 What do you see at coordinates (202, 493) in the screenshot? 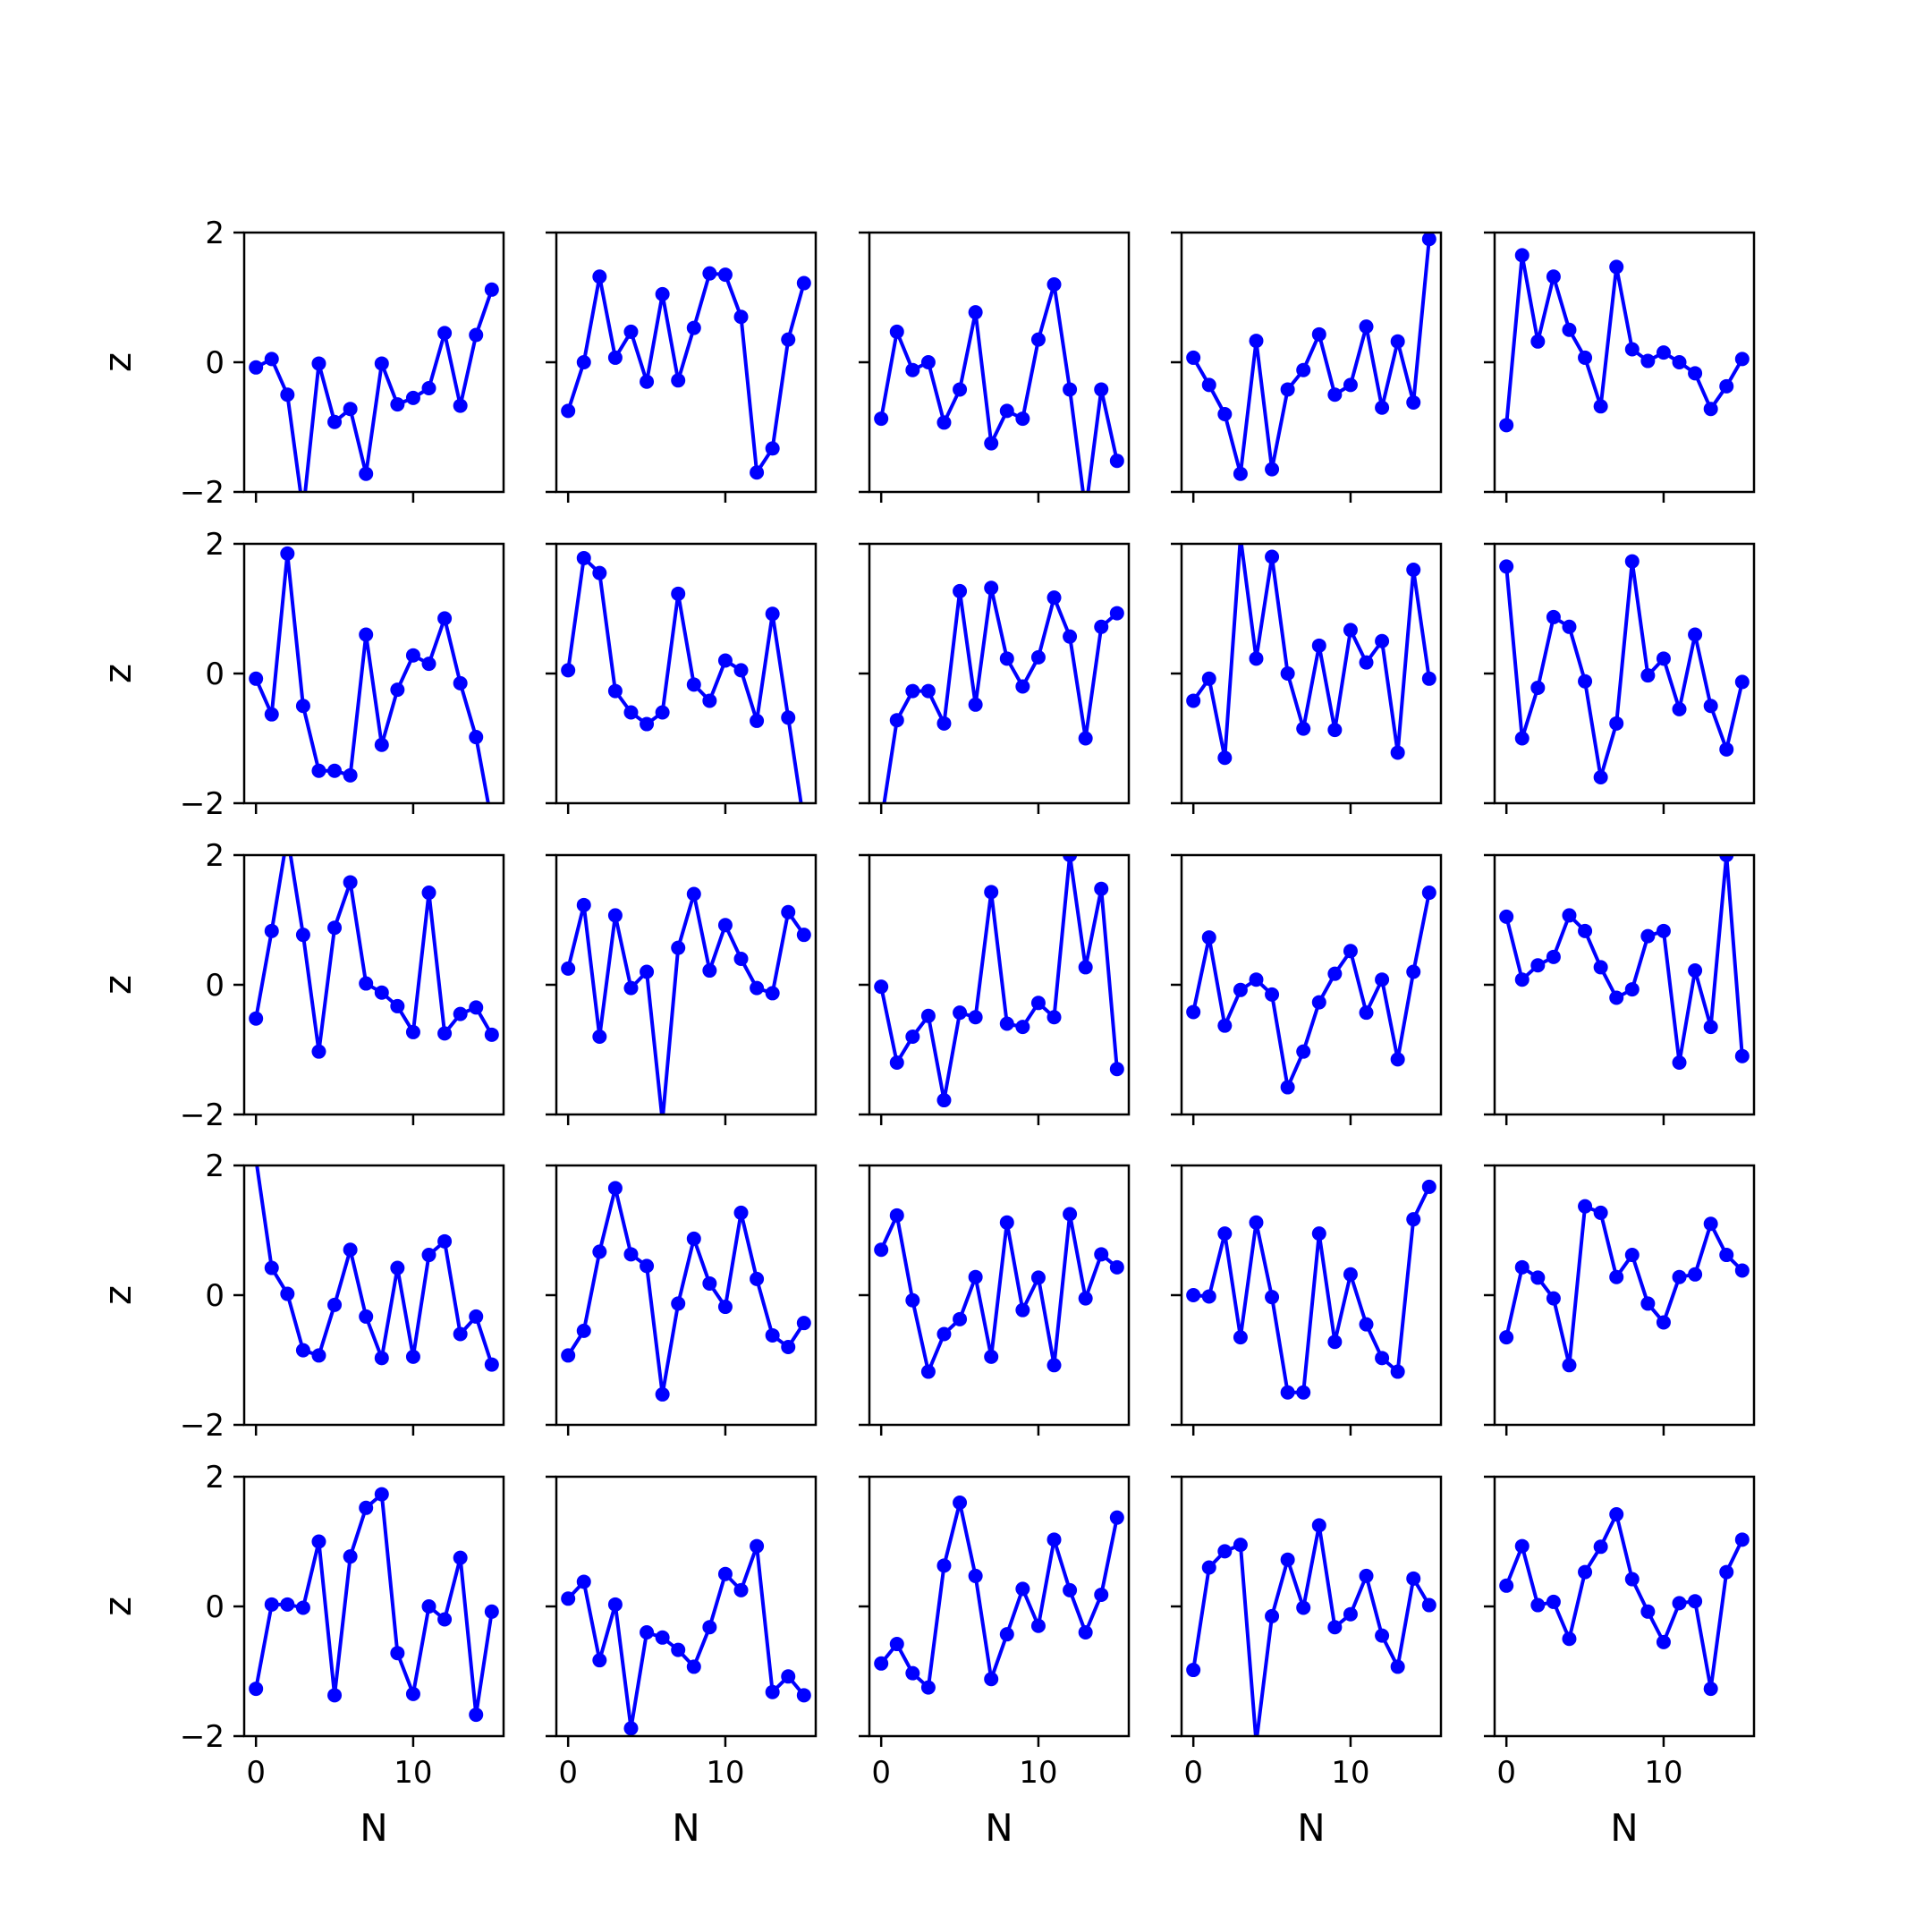
I see `y-tick-label: −2` at bounding box center [202, 493].